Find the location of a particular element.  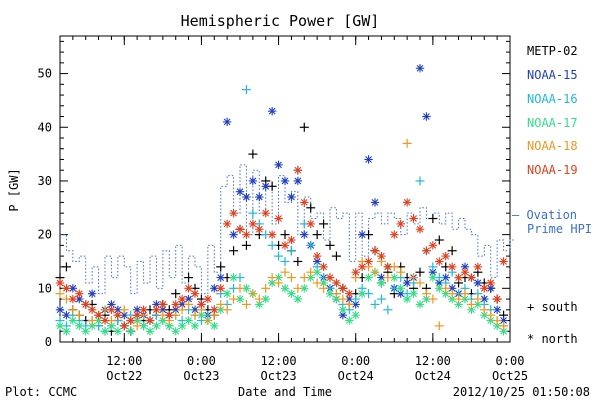

x-tick-label-time: 0:00 is located at coordinates (510, 361).